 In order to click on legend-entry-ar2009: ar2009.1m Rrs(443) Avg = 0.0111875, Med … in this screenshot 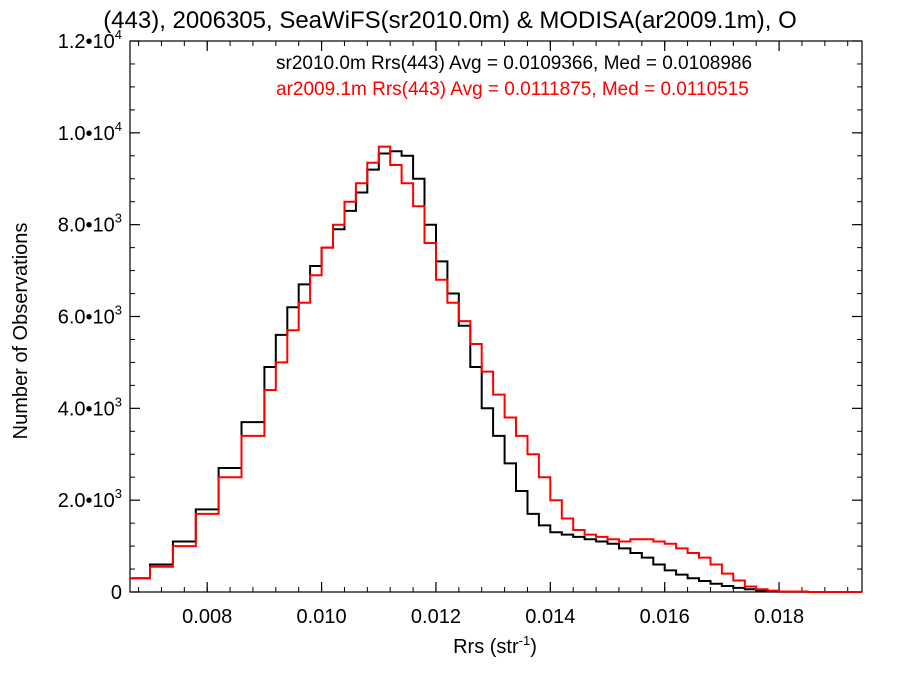, I will do `click(512, 89)`.